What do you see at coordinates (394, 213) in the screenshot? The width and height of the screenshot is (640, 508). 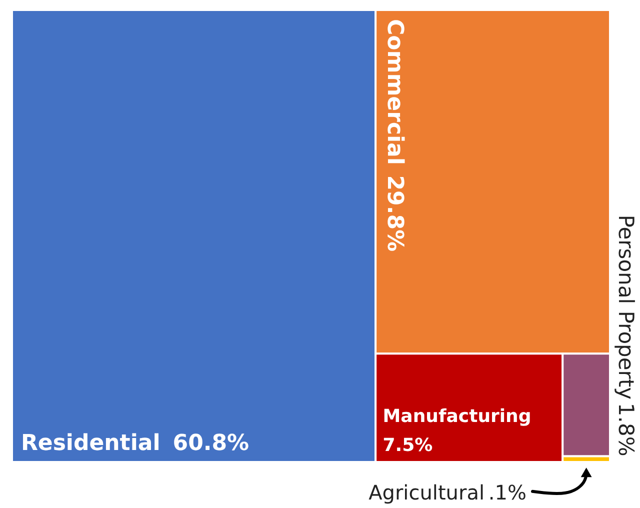 I see `data-label: 29.8%` at bounding box center [394, 213].